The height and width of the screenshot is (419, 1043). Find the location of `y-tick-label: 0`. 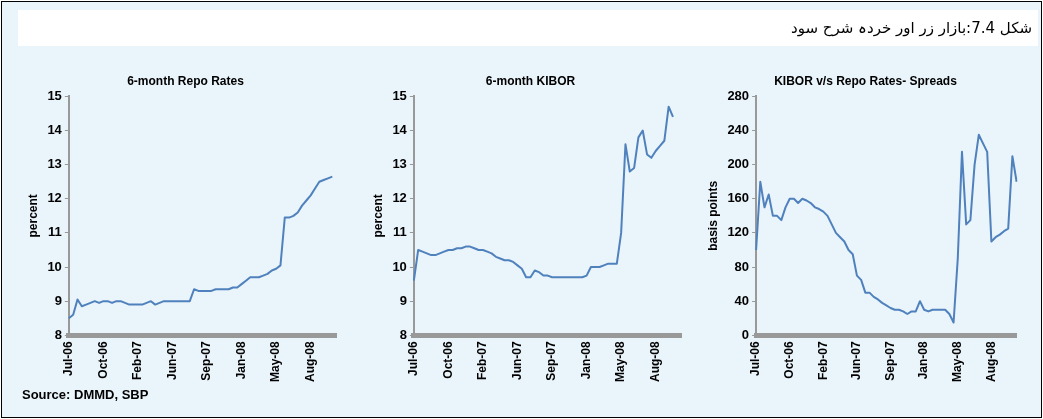

y-tick-label: 0 is located at coordinates (745, 334).